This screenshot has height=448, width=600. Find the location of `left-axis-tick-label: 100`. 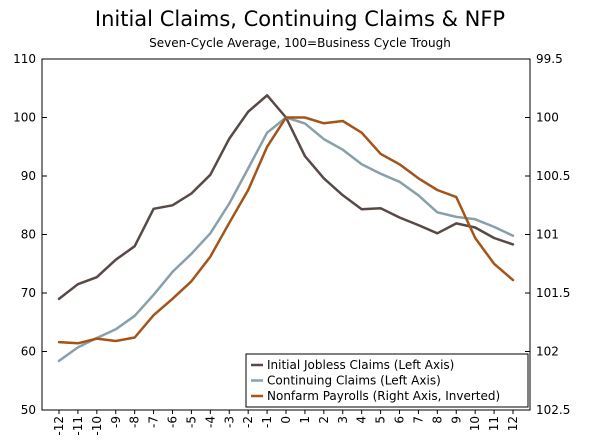

left-axis-tick-label: 100 is located at coordinates (24, 118).